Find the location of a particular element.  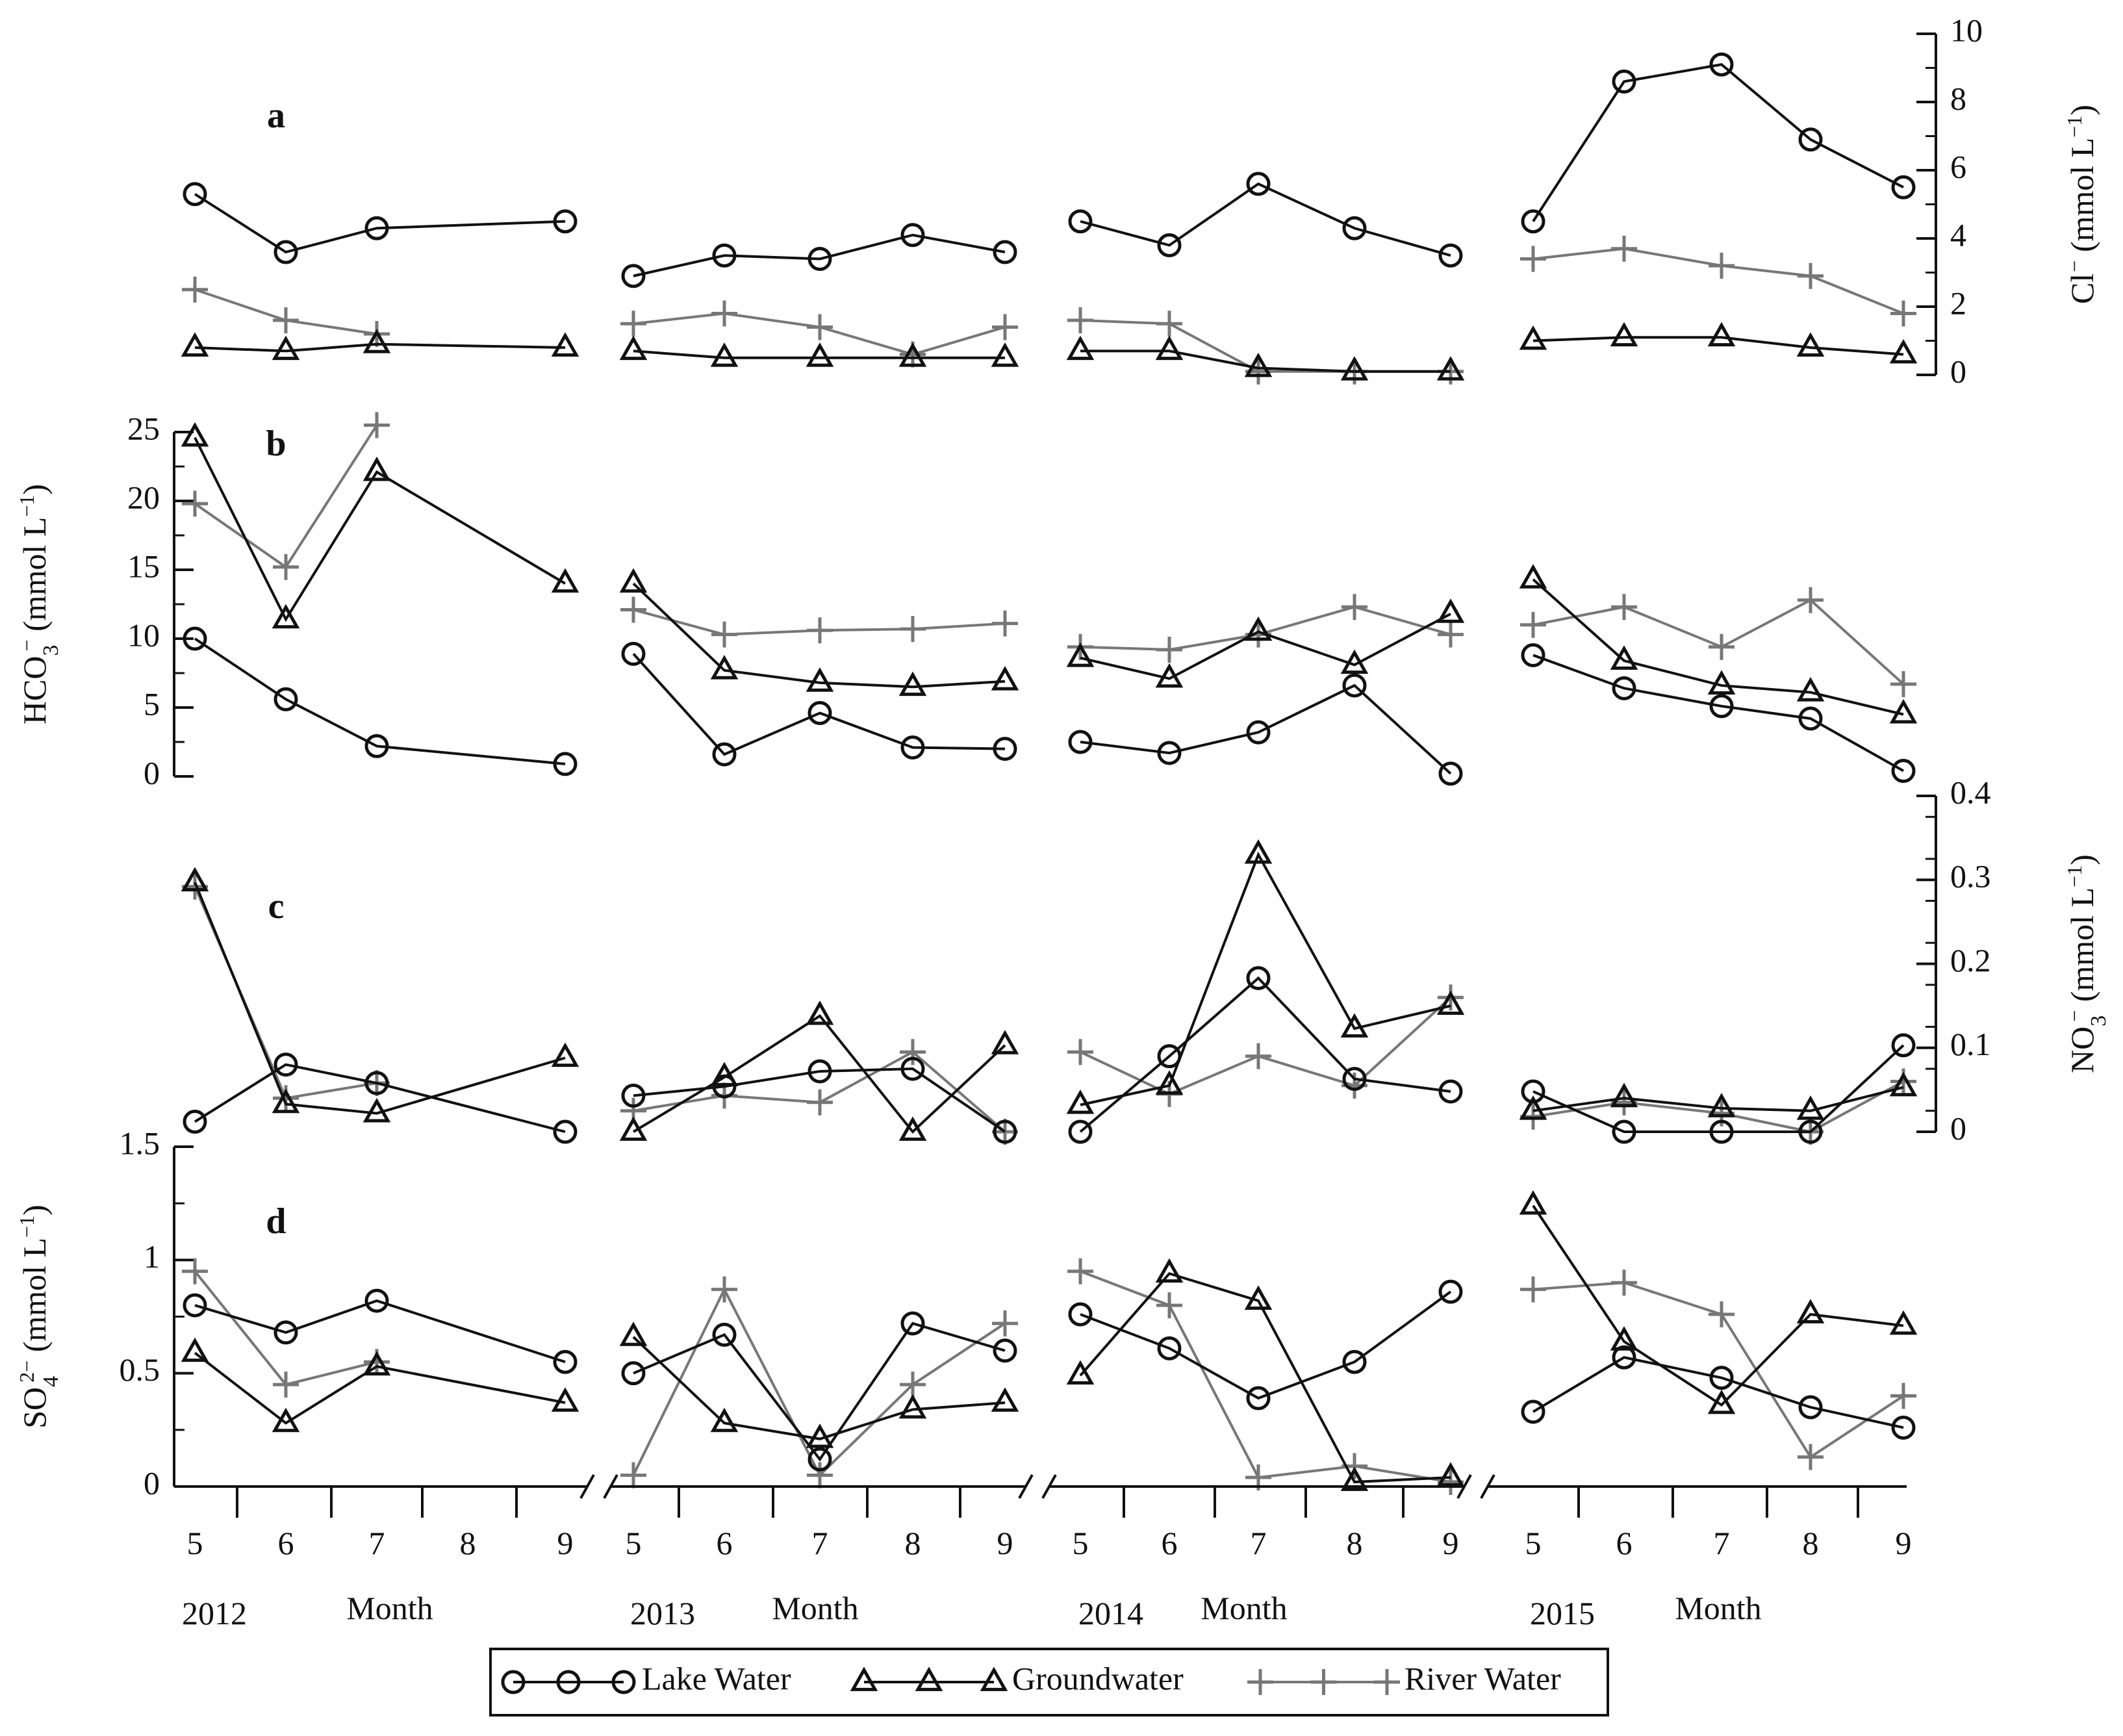

legend-box is located at coordinates (1049, 1682).